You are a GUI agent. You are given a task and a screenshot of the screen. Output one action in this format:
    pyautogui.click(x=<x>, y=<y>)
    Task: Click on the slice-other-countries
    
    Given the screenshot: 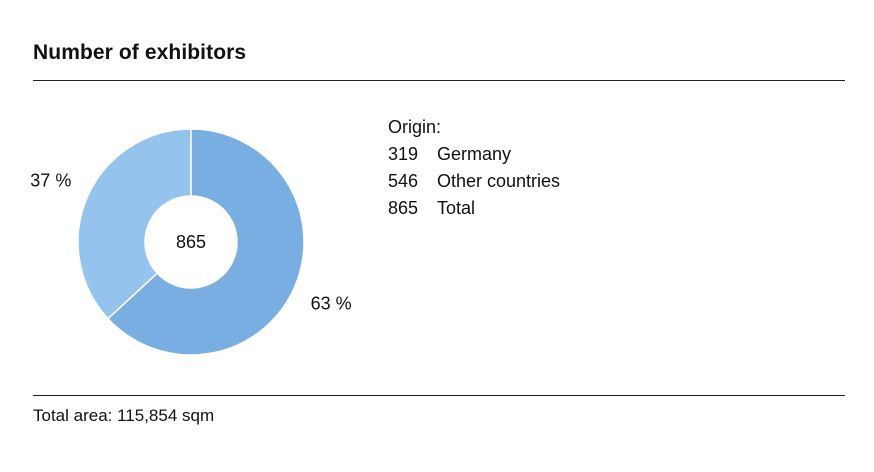 What is the action you would take?
    pyautogui.click(x=205, y=242)
    